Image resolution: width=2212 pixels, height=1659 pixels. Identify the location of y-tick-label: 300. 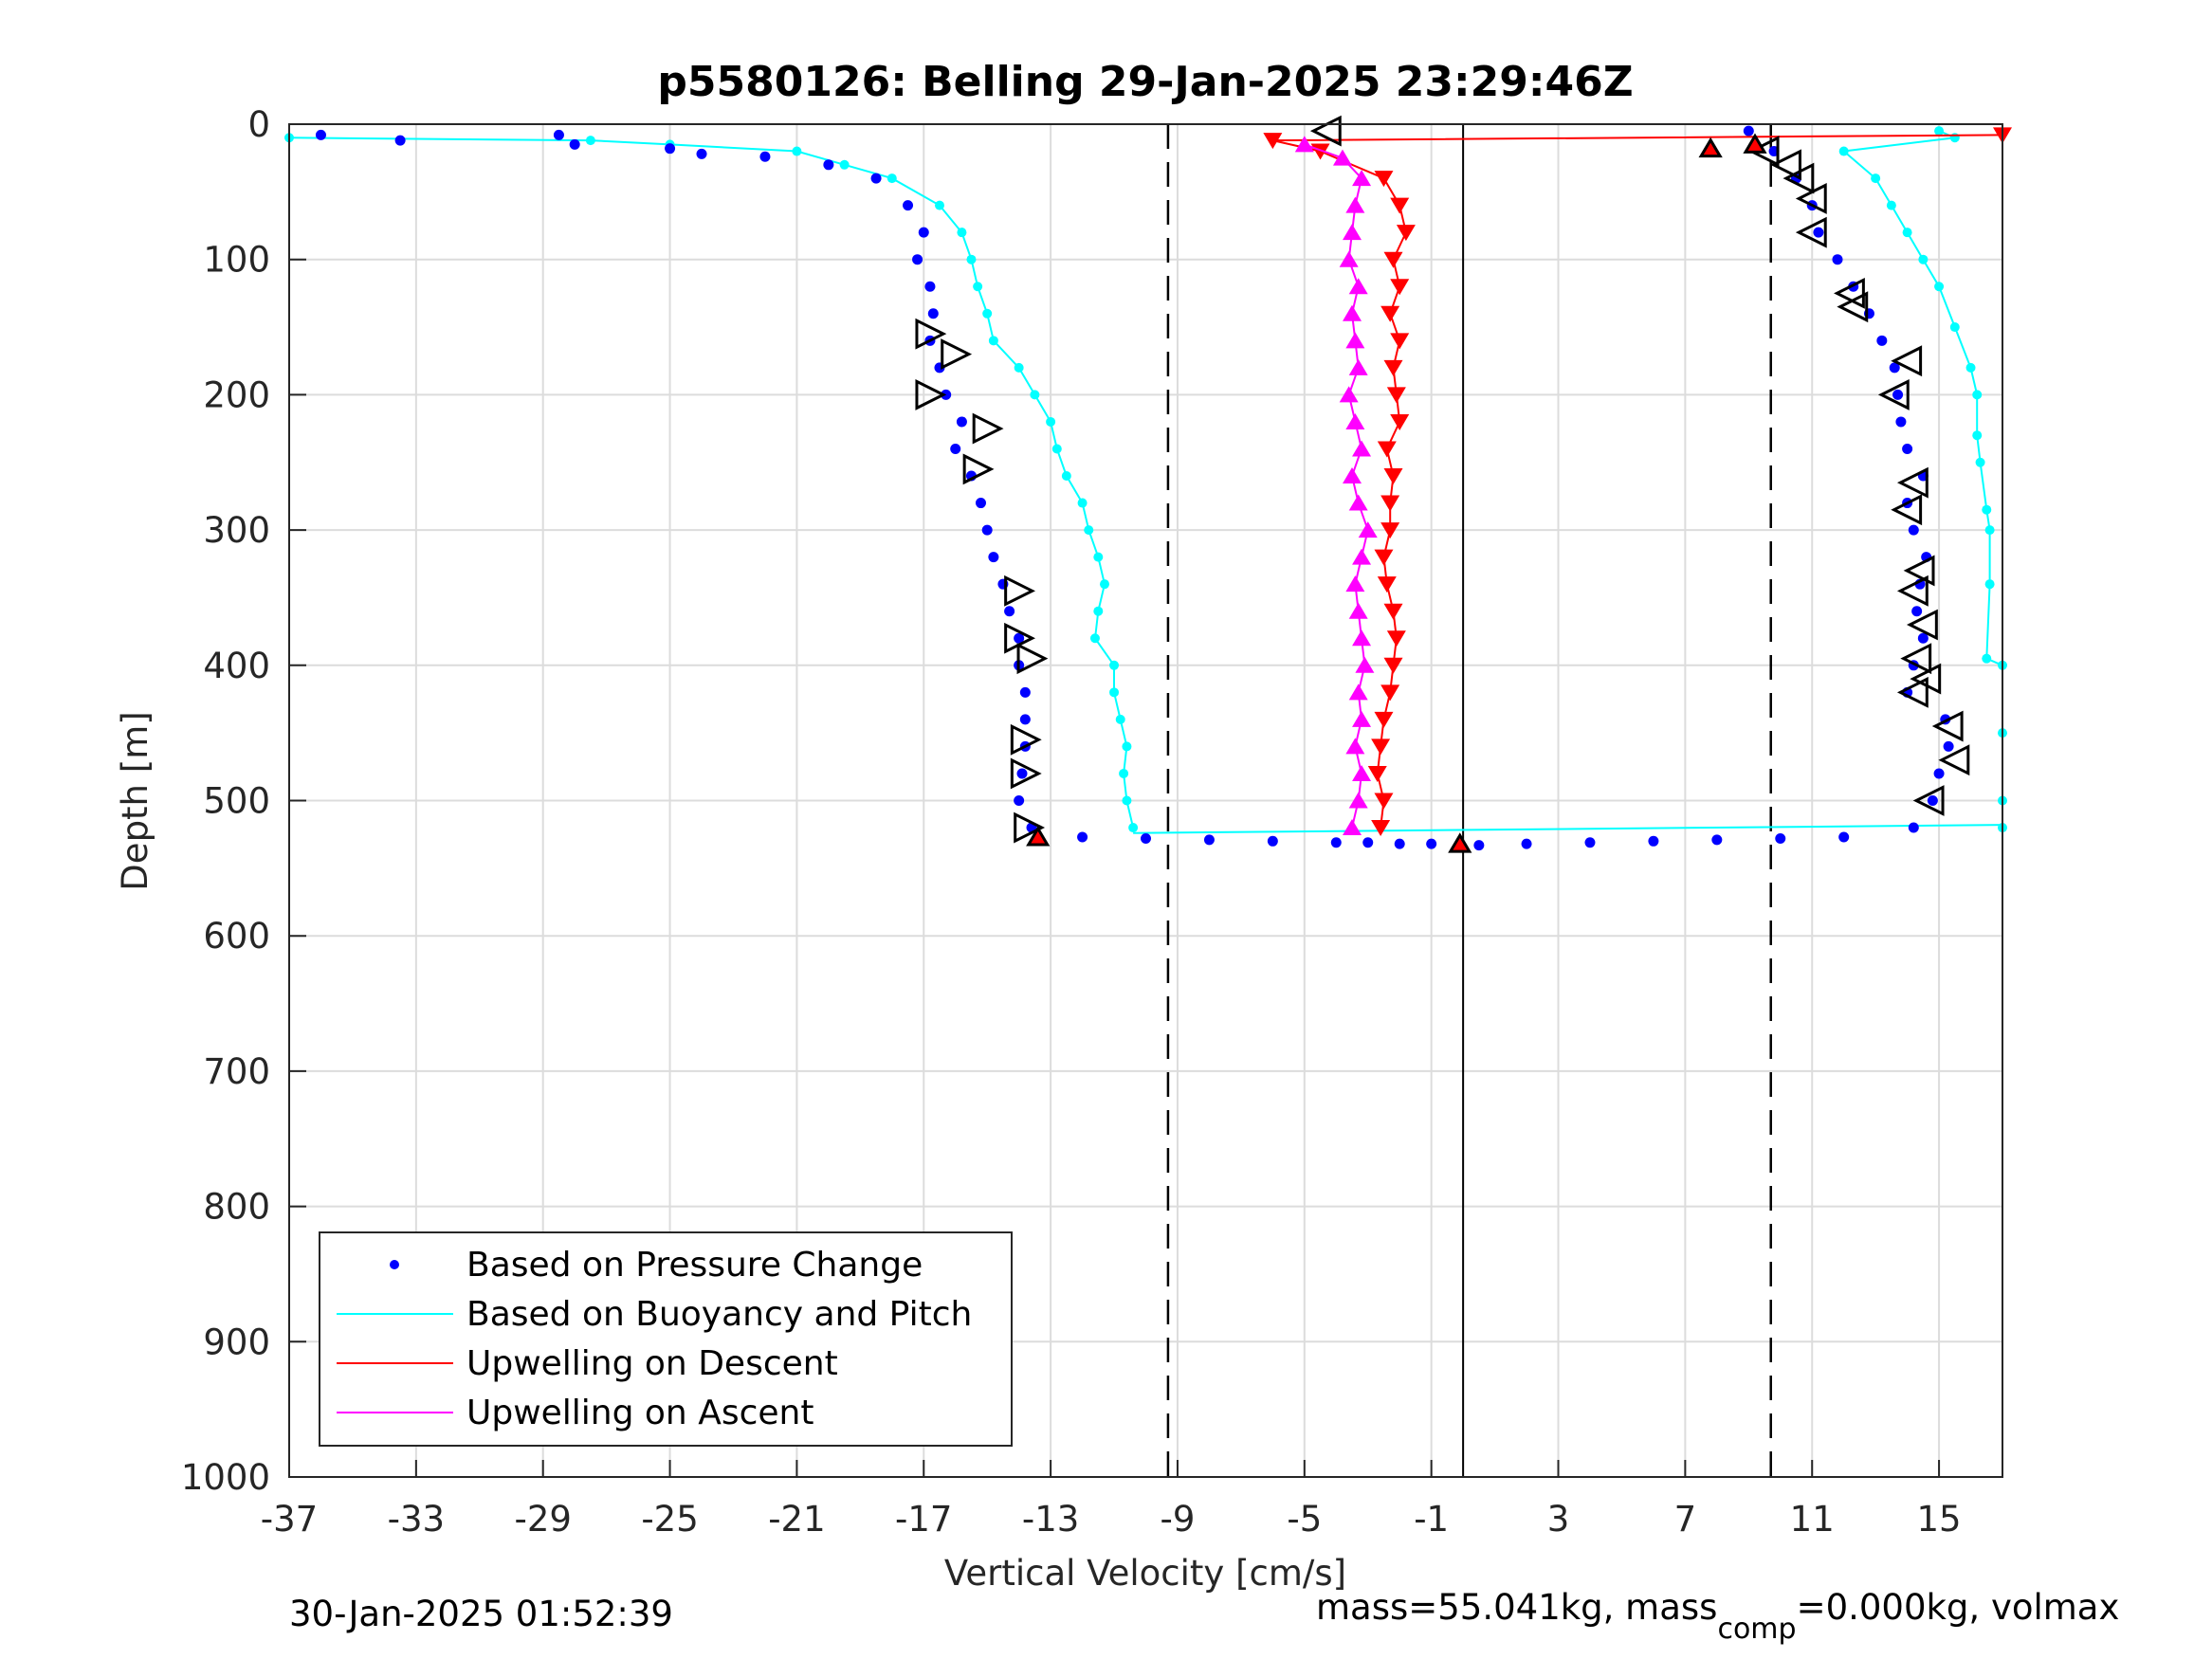
(236, 530).